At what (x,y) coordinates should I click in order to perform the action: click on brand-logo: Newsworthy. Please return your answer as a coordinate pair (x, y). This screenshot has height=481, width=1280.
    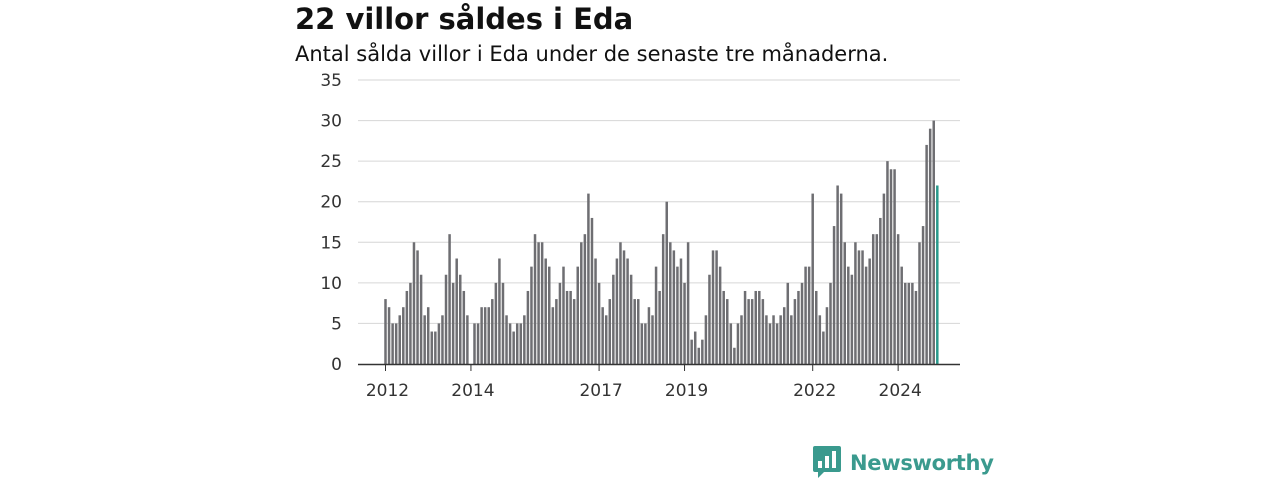
    Looking at the image, I should click on (903, 463).